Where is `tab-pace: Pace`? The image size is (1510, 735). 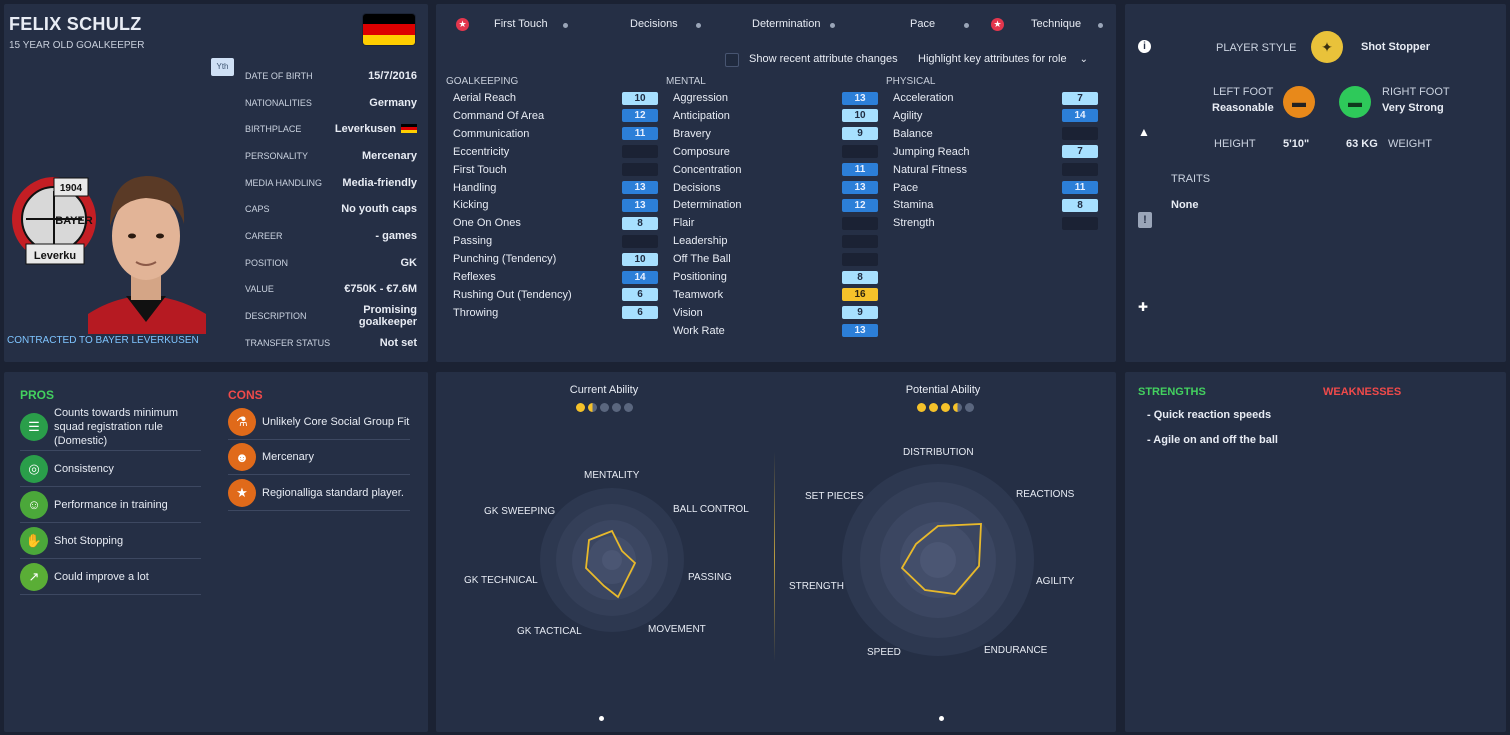 tab-pace: Pace is located at coordinates (923, 24).